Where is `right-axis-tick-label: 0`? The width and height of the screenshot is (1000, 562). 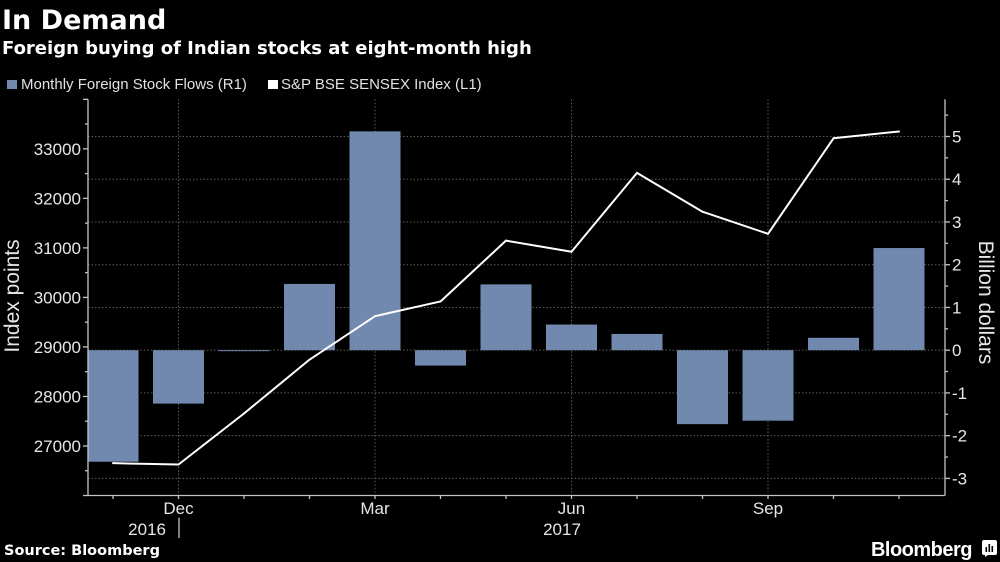 right-axis-tick-label: 0 is located at coordinates (956, 350).